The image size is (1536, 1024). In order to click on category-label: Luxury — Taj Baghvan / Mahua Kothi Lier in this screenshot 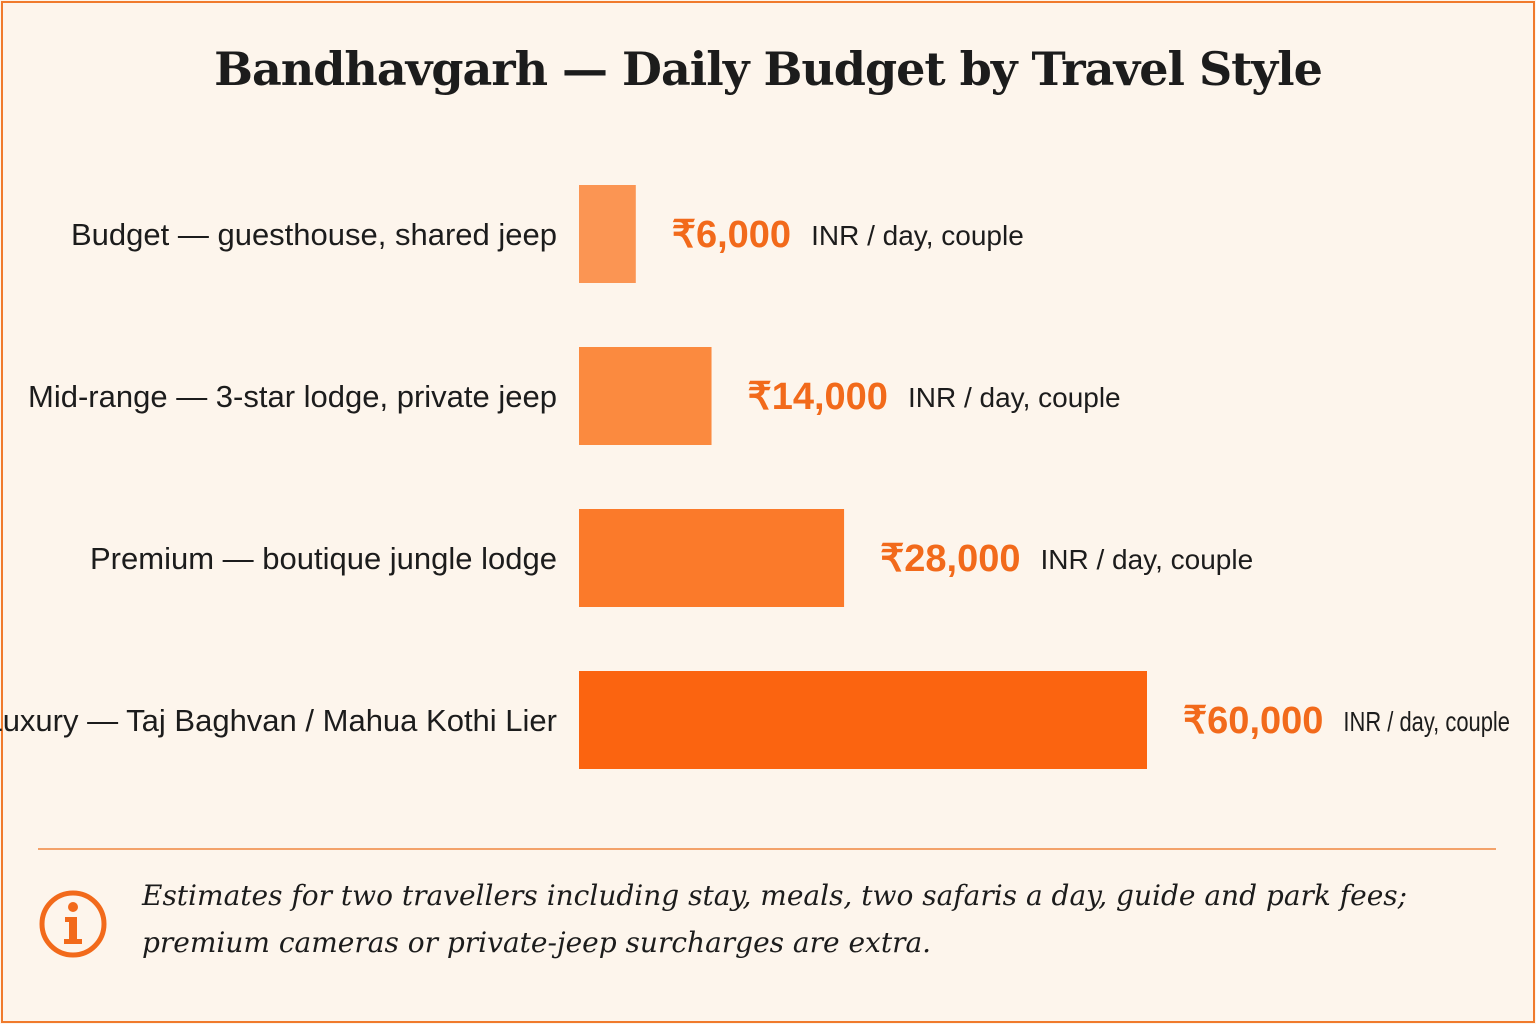, I will do `click(278, 720)`.